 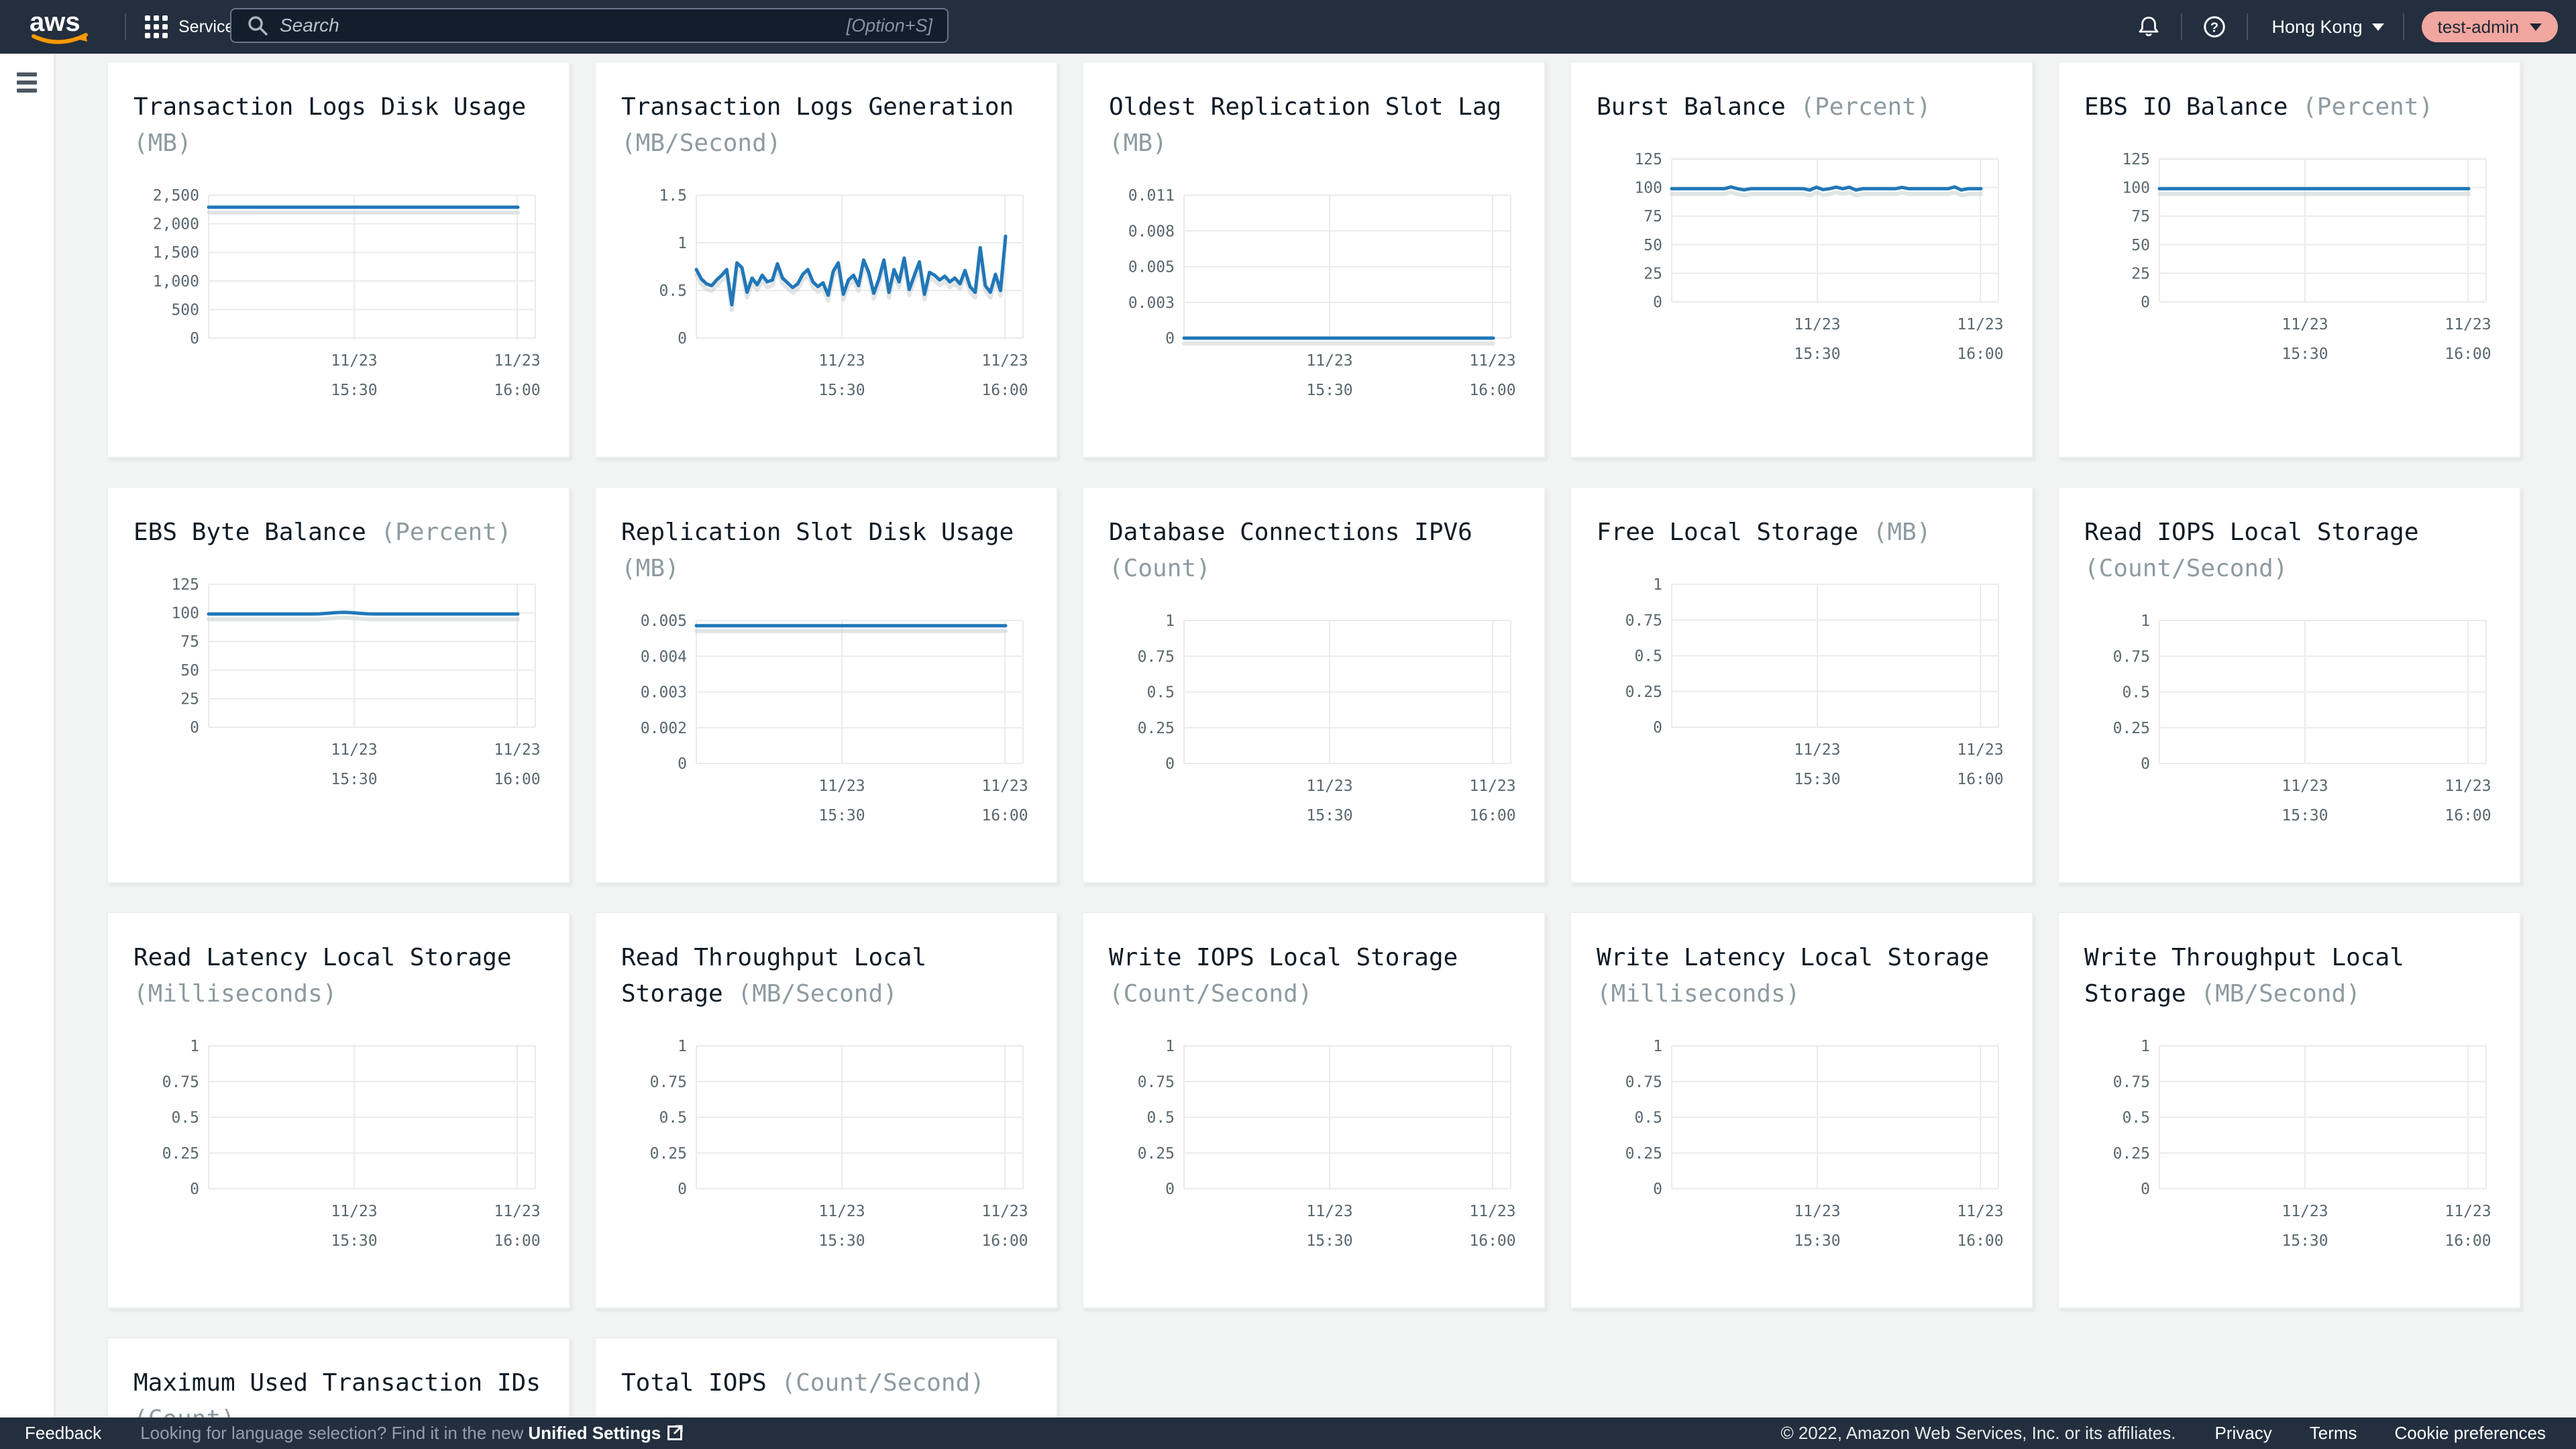 I want to click on svg-text: 0.005, so click(x=664, y=621).